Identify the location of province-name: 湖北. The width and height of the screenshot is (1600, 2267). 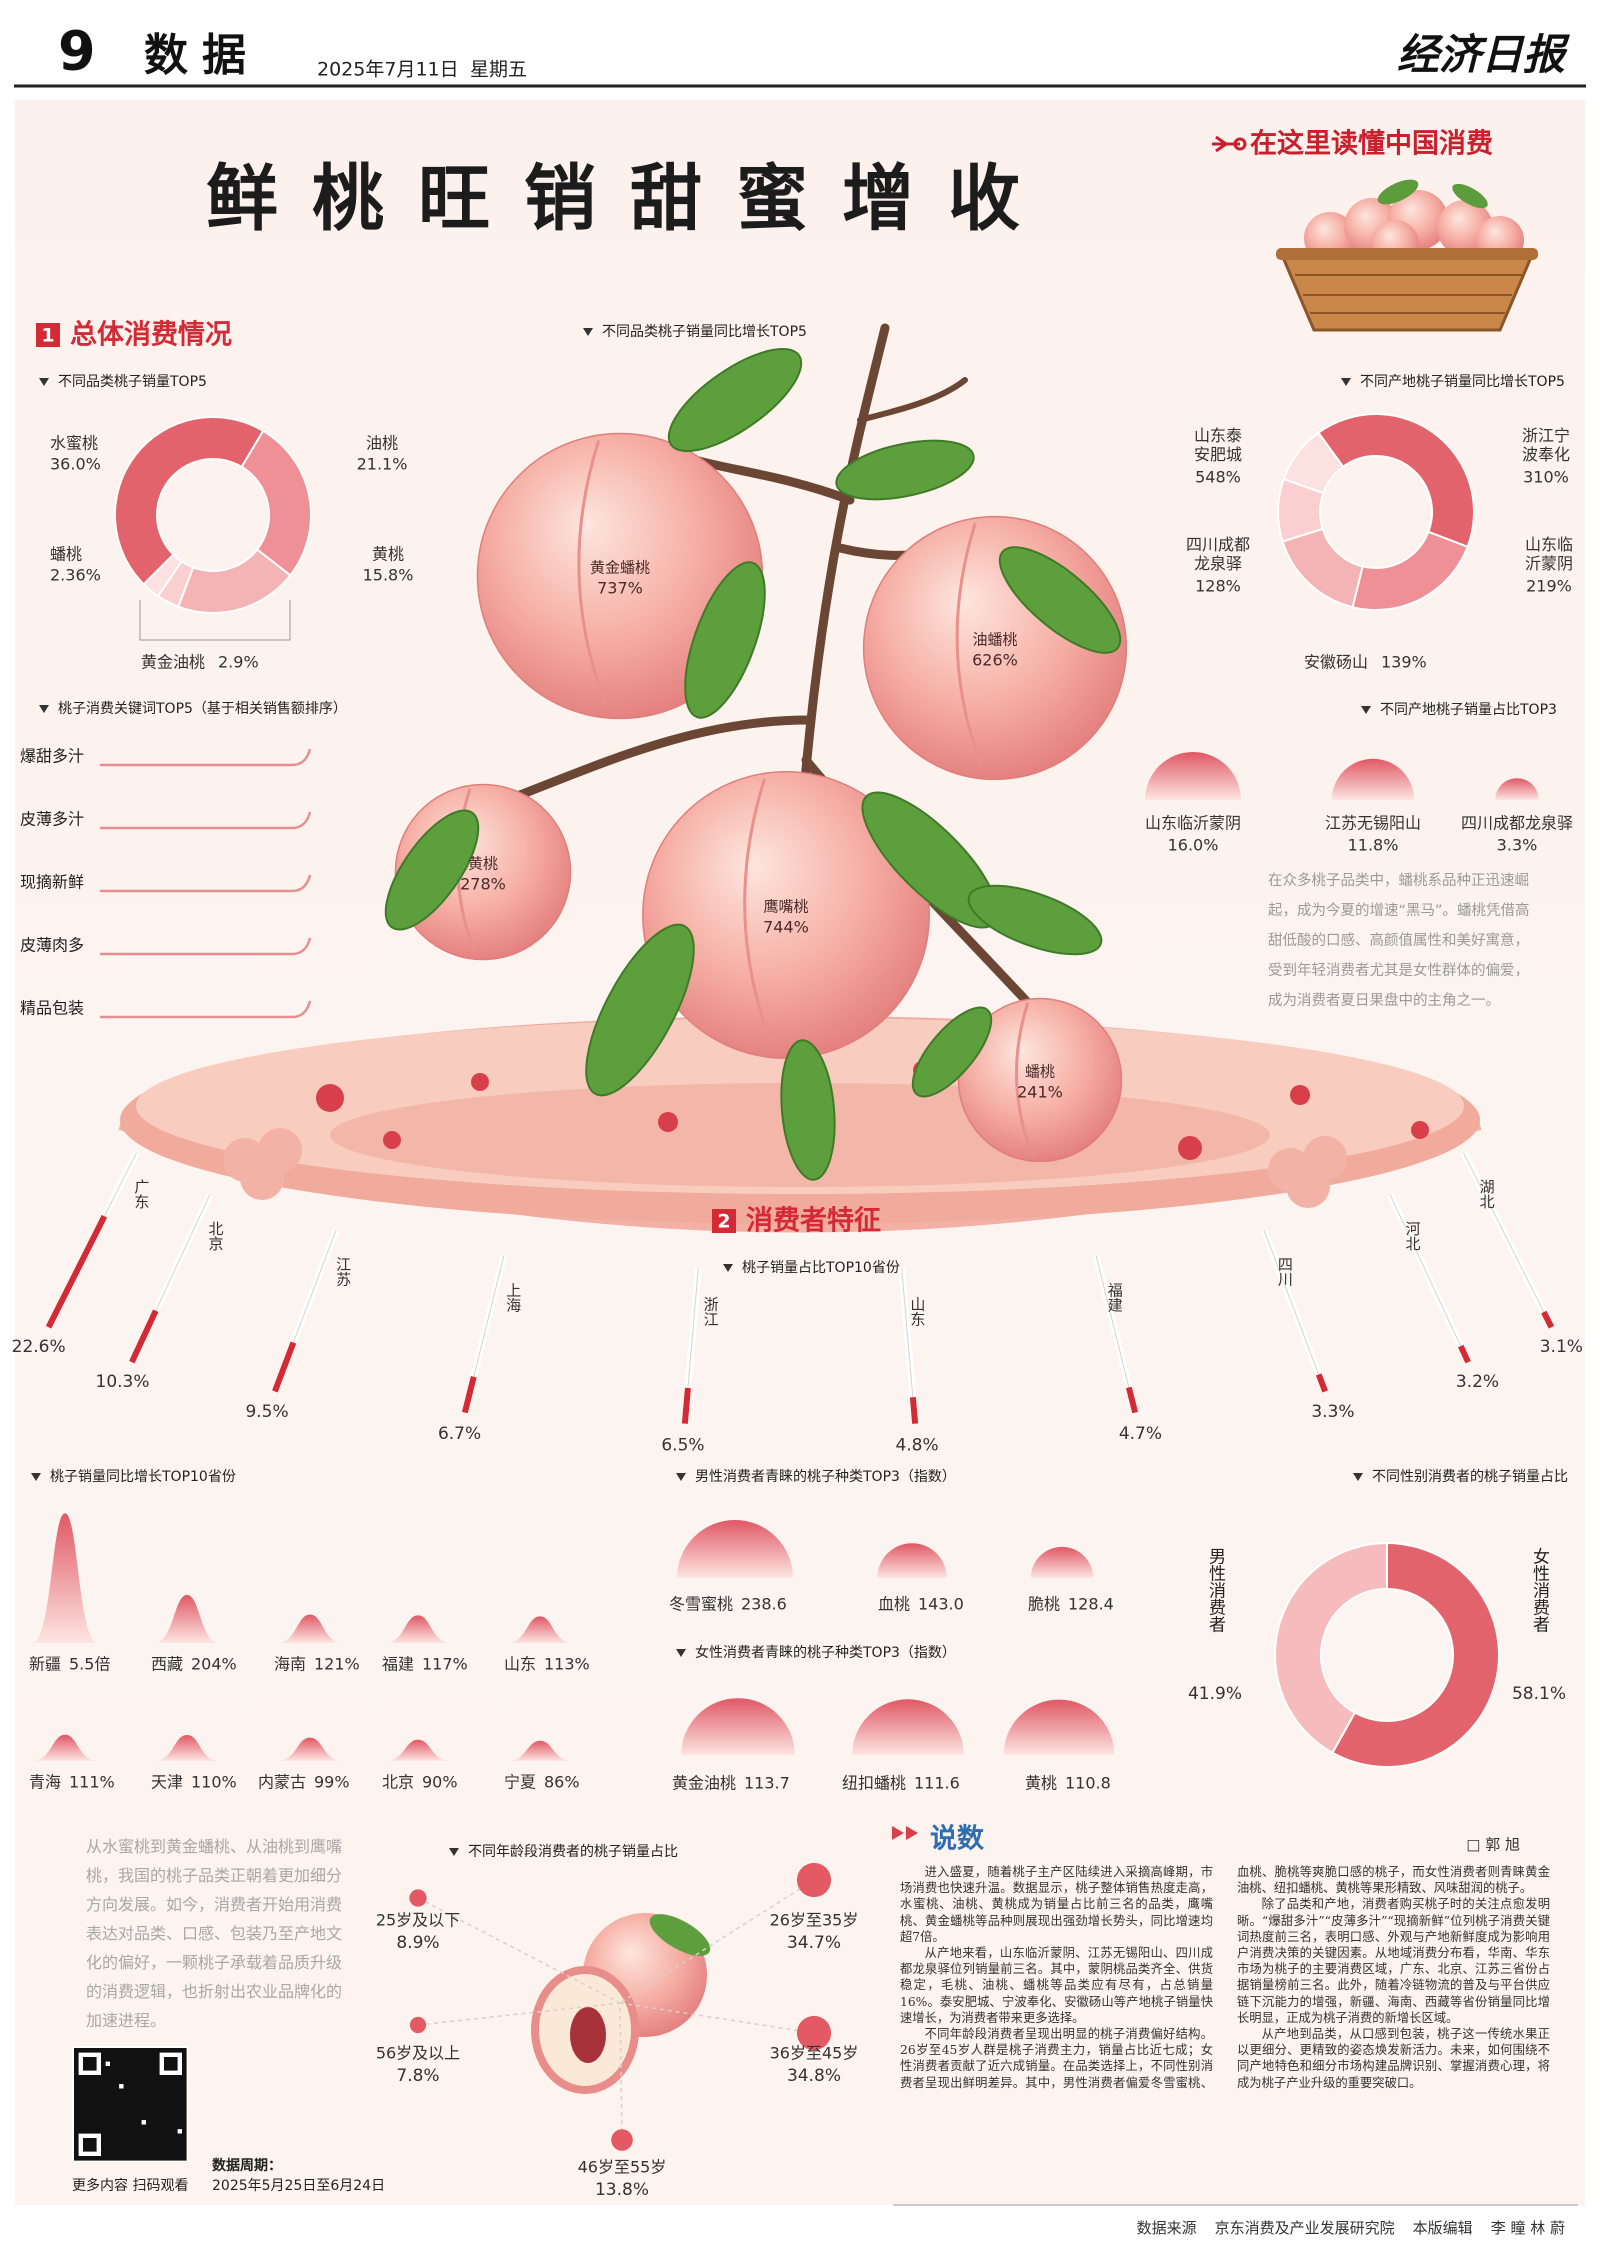
(1487, 1194).